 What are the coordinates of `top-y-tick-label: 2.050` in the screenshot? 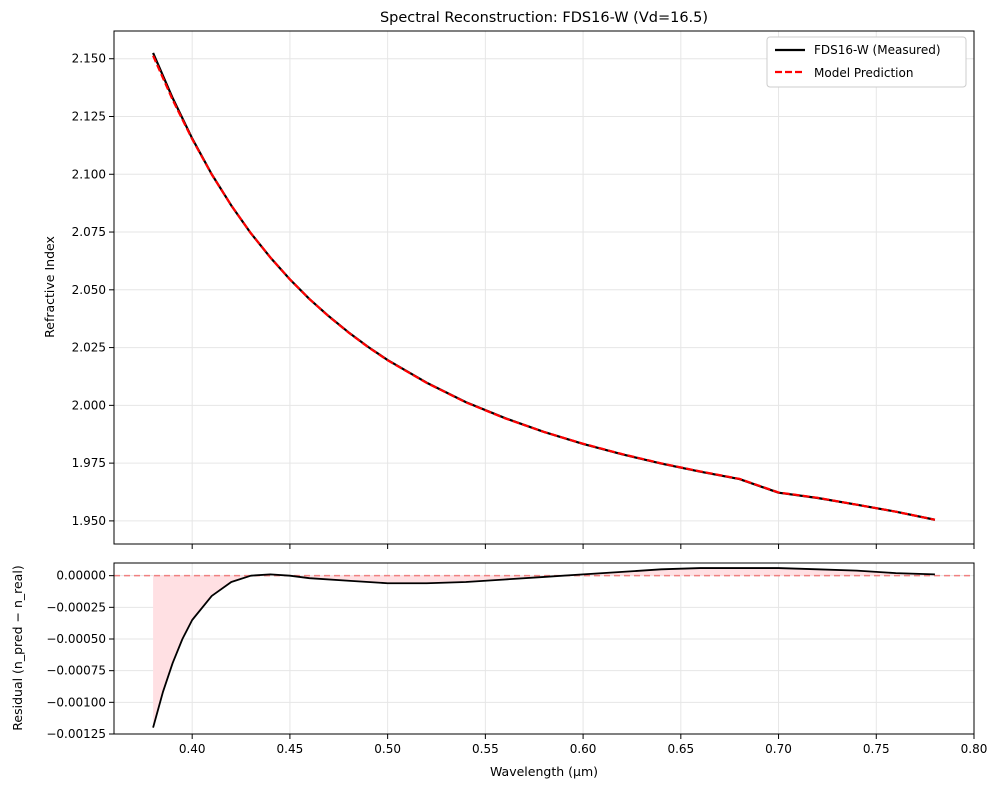 It's located at (89, 290).